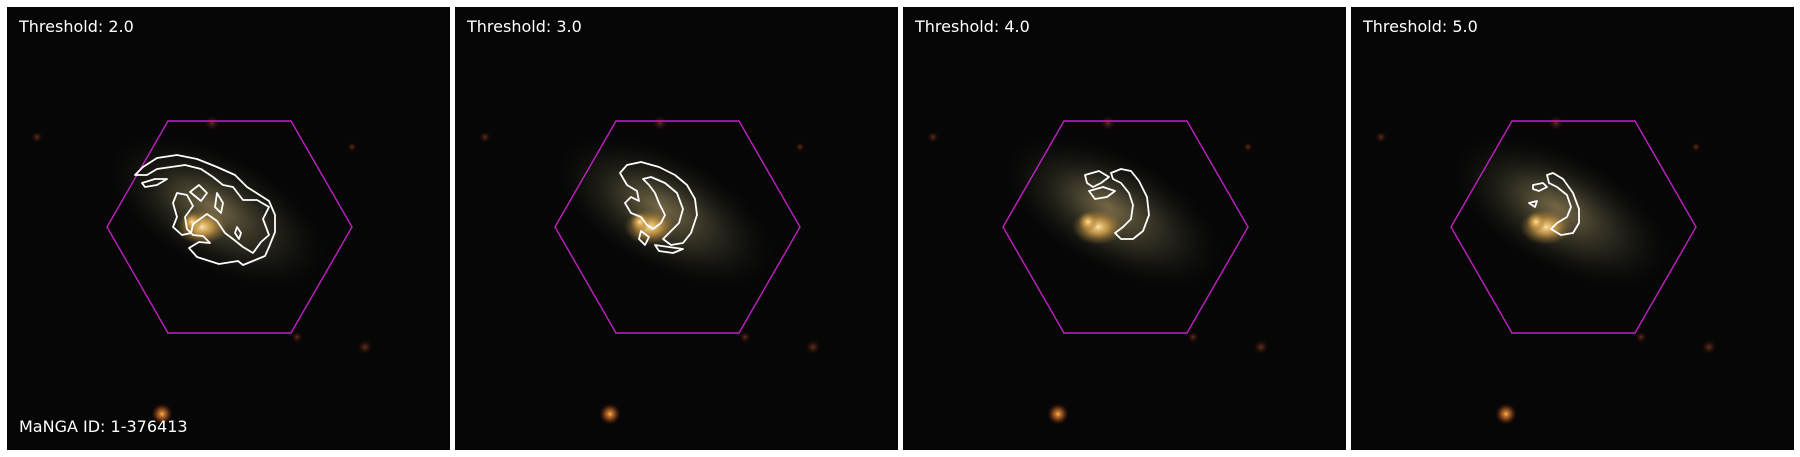 The width and height of the screenshot is (1800, 457). I want to click on threshold-label: Threshold: 4.0, so click(972, 26).